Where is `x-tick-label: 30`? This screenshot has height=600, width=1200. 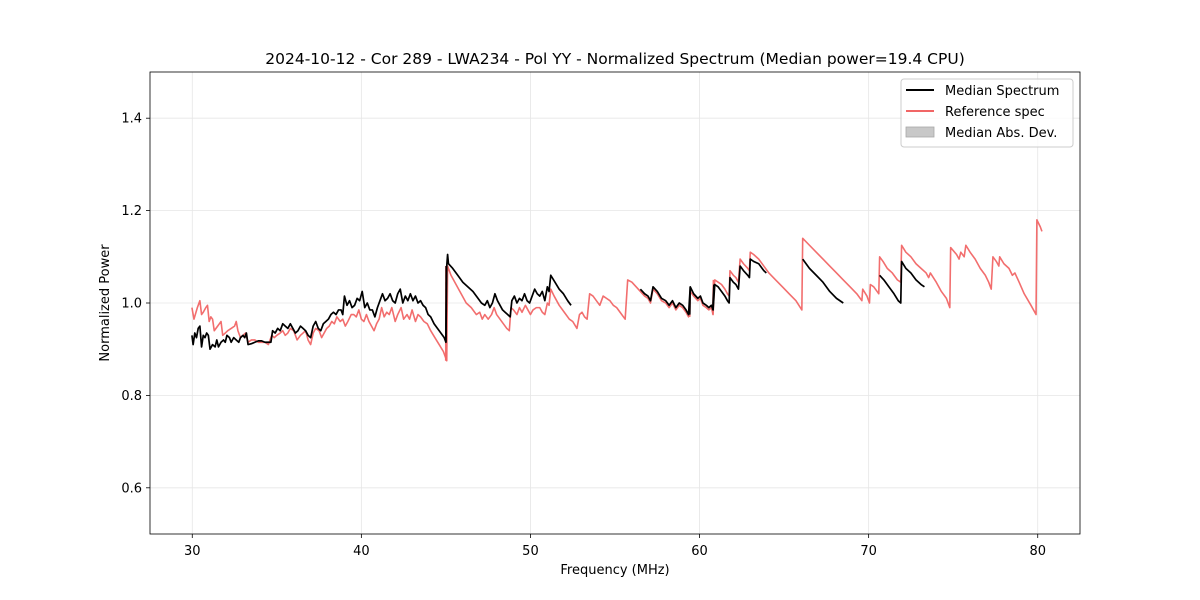
x-tick-label: 30 is located at coordinates (192, 551).